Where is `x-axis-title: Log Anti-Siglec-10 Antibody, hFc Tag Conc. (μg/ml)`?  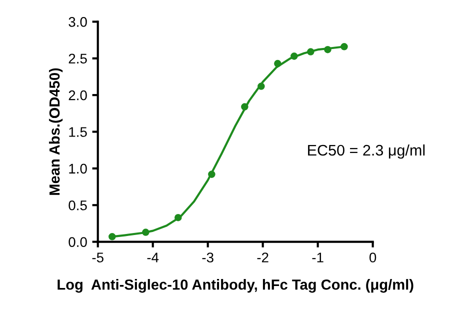
x-axis-title: Log Anti-Siglec-10 Antibody, hFc Tag Conc. (μg/ml) is located at coordinates (236, 286).